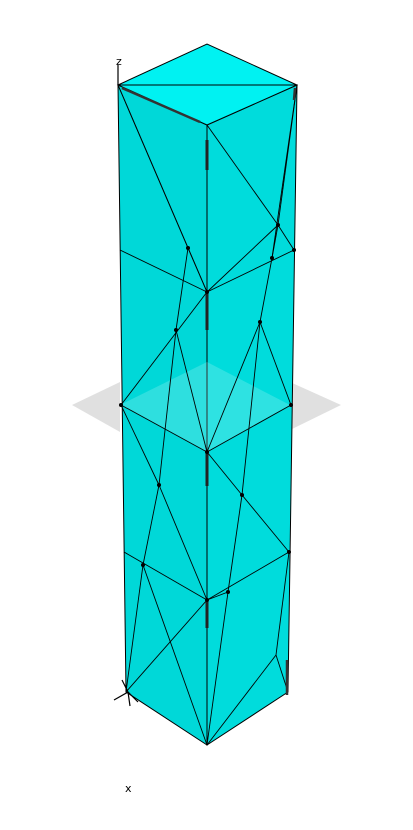 The width and height of the screenshot is (413, 830). Describe the element at coordinates (205, 407) in the screenshot. I see `cutting-plane-front` at that location.